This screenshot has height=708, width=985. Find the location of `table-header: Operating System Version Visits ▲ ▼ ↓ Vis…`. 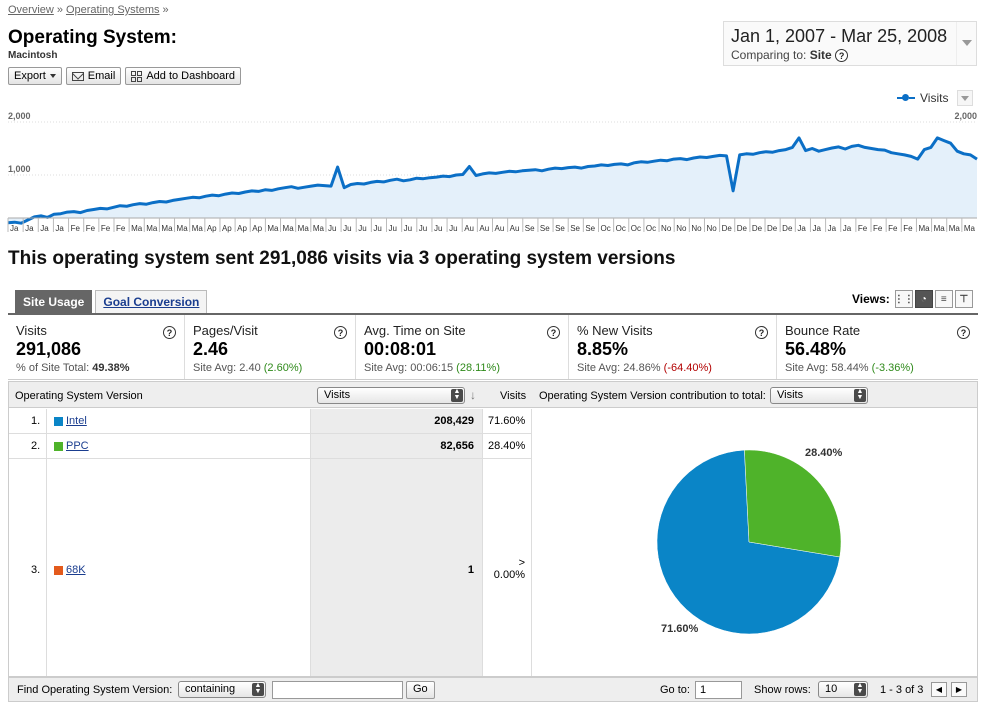

table-header: Operating System Version Visits ▲ ▼ ↓ Vis… is located at coordinates (493, 395).